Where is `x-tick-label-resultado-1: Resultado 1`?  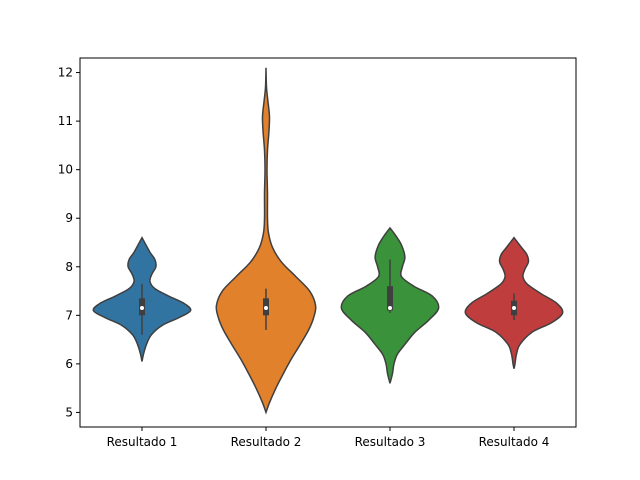 x-tick-label-resultado-1: Resultado 1 is located at coordinates (142, 442).